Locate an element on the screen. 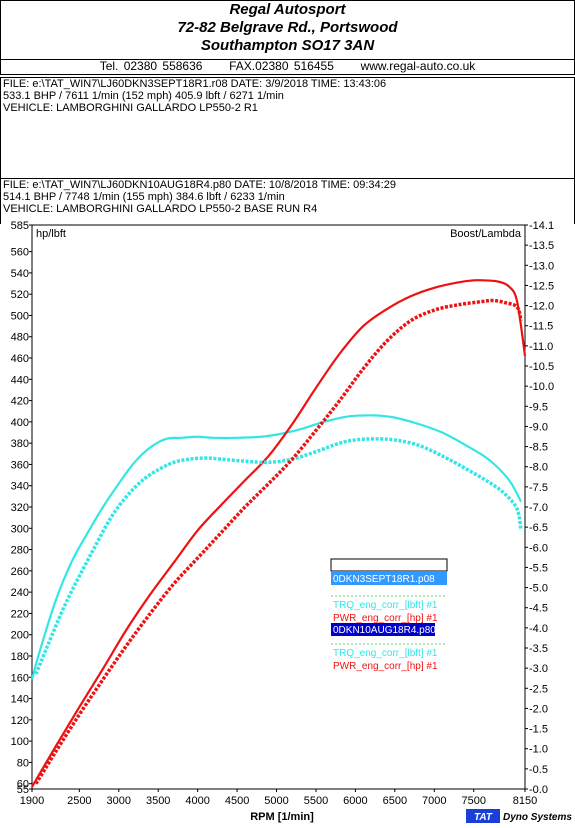 The image size is (575, 828). y-tick-label: 520 is located at coordinates (20, 295).